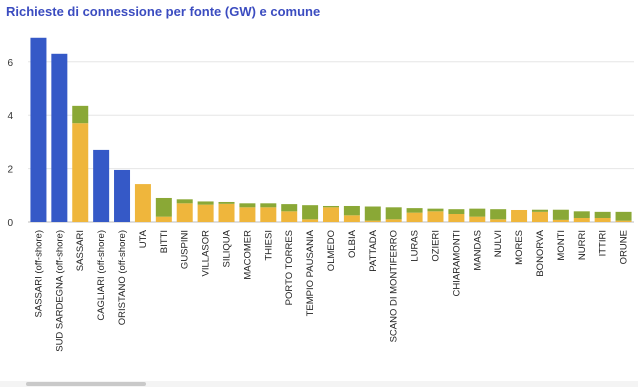 The width and height of the screenshot is (638, 387). I want to click on x-tick-label: SUD SARDEGNA (off-shore), so click(59, 291).